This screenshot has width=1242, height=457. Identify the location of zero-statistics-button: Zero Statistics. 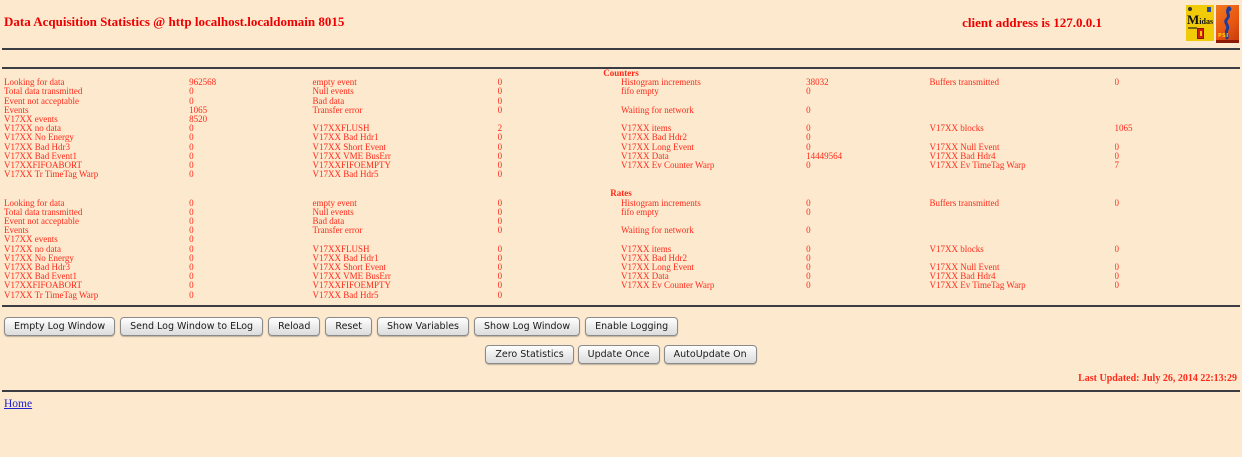
(529, 354).